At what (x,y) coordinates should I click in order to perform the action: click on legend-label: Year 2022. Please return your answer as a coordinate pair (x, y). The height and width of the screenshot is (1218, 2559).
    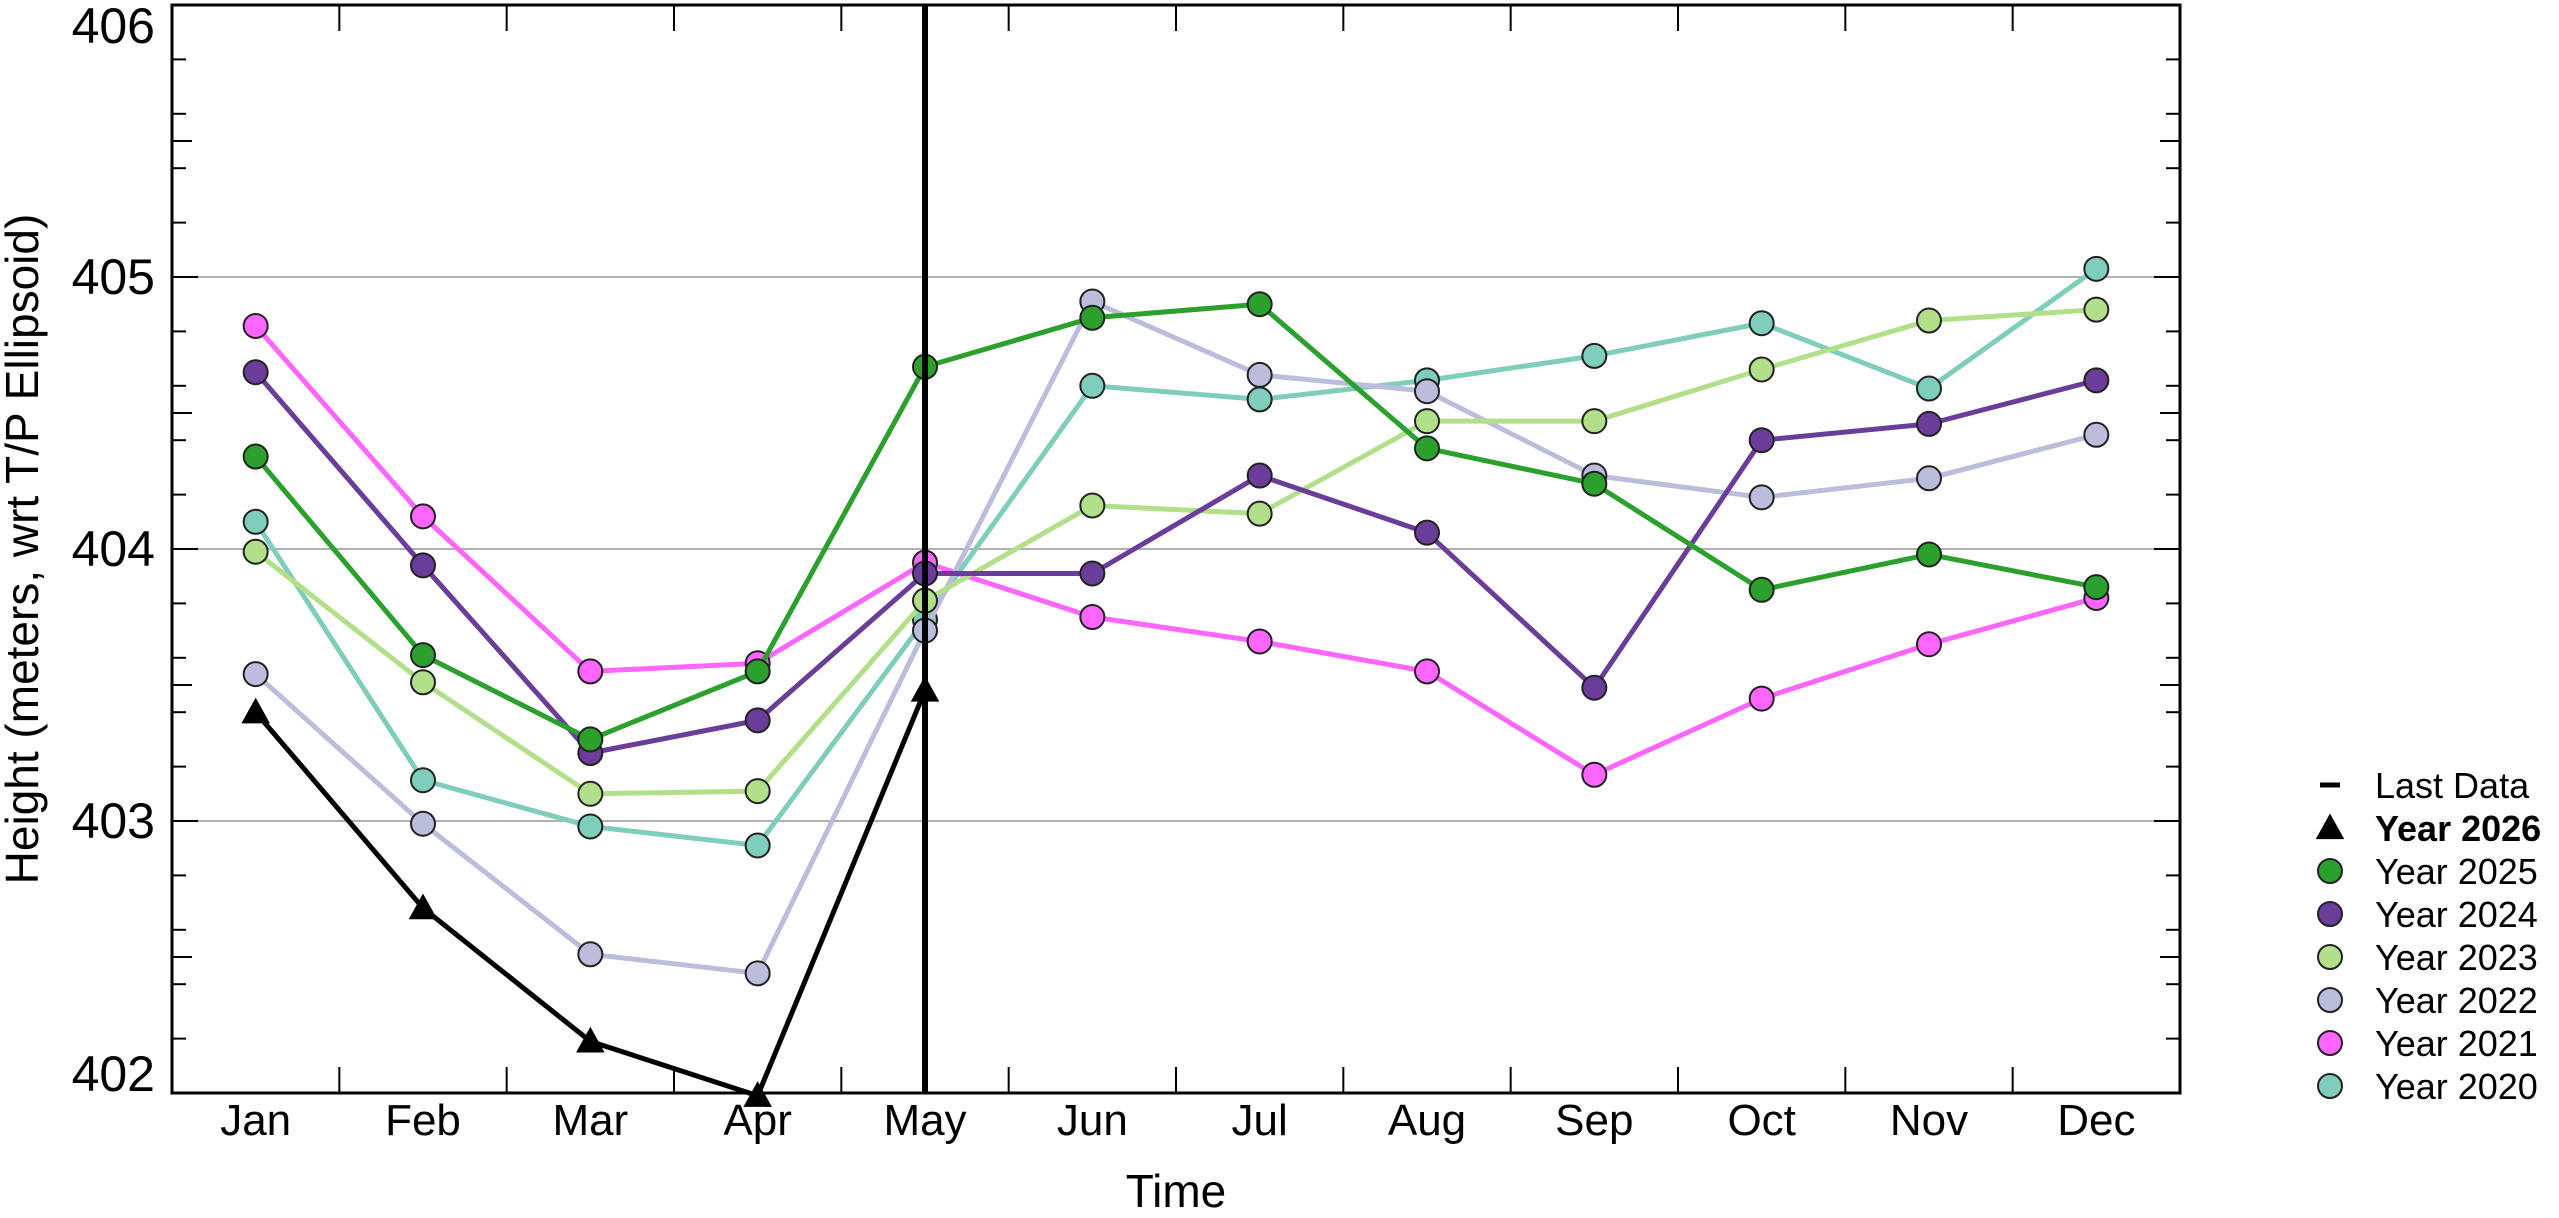
    Looking at the image, I should click on (2456, 1000).